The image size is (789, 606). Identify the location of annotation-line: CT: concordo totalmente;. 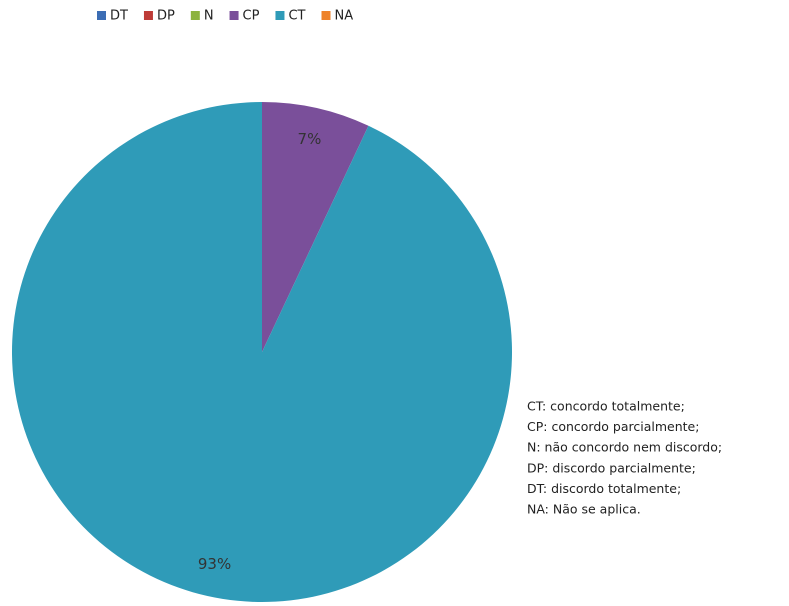
(606, 406).